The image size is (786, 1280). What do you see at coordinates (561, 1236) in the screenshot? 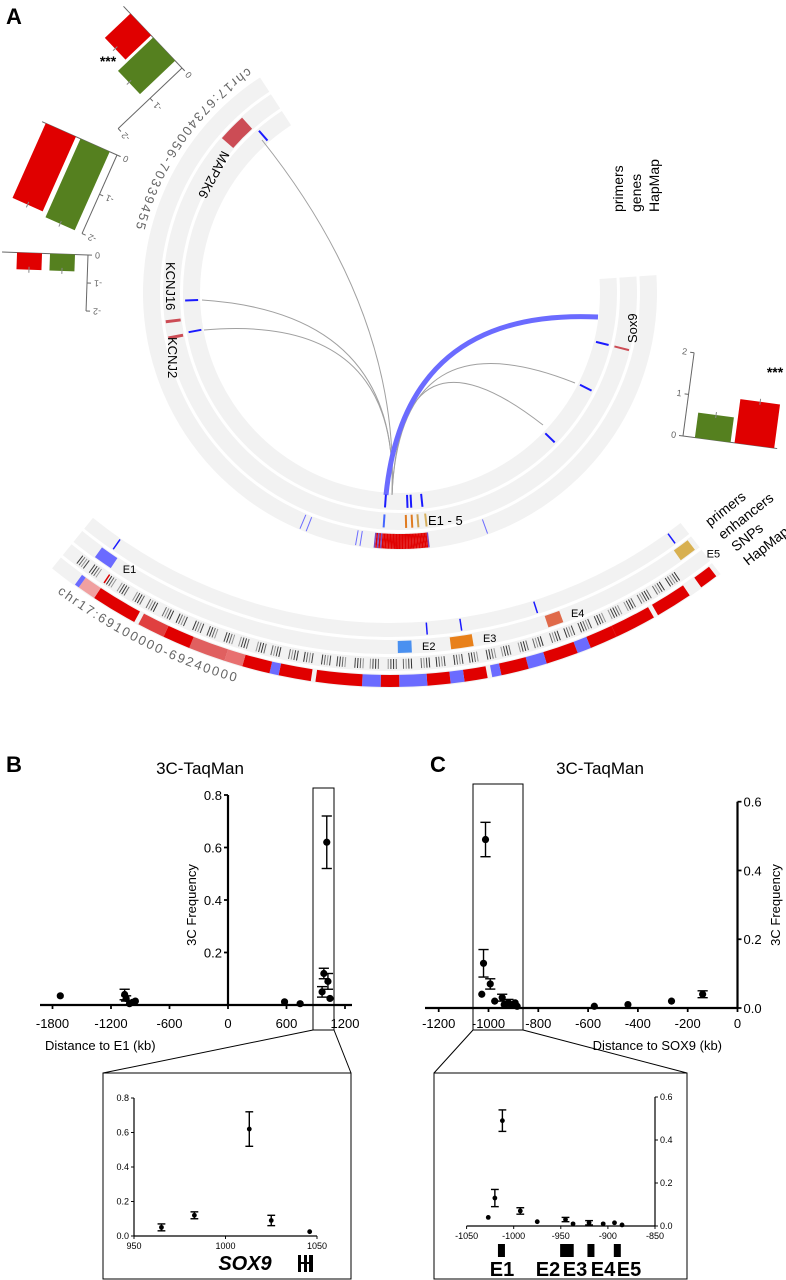
I see `x-tick-label: -950` at bounding box center [561, 1236].